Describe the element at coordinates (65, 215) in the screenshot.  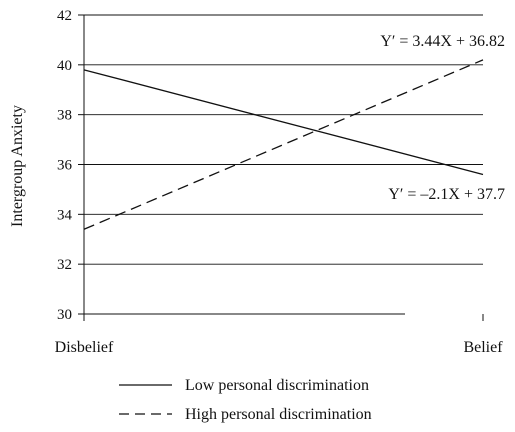
I see `y-tick-label-34: 34` at that location.